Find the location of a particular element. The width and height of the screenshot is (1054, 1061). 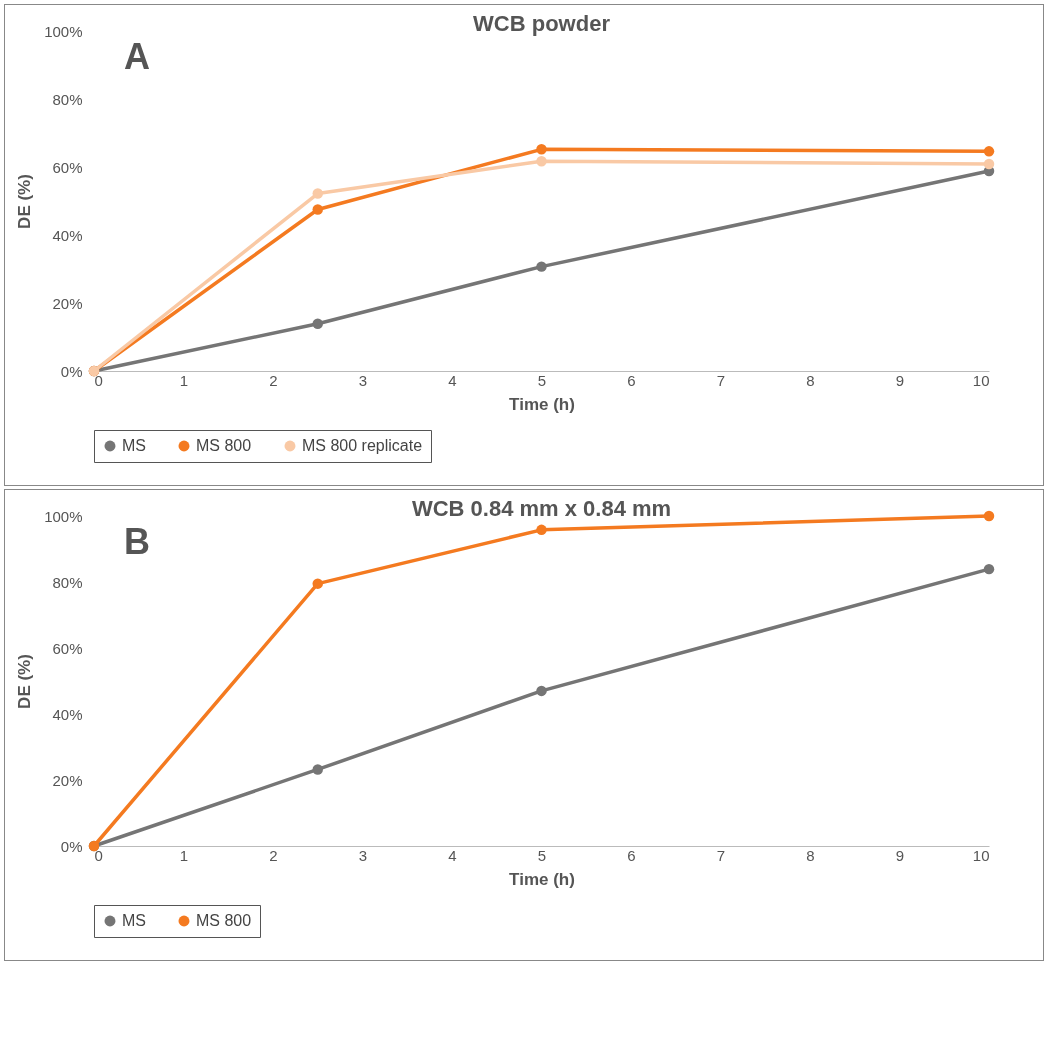

annotation: B is located at coordinates (137, 541).